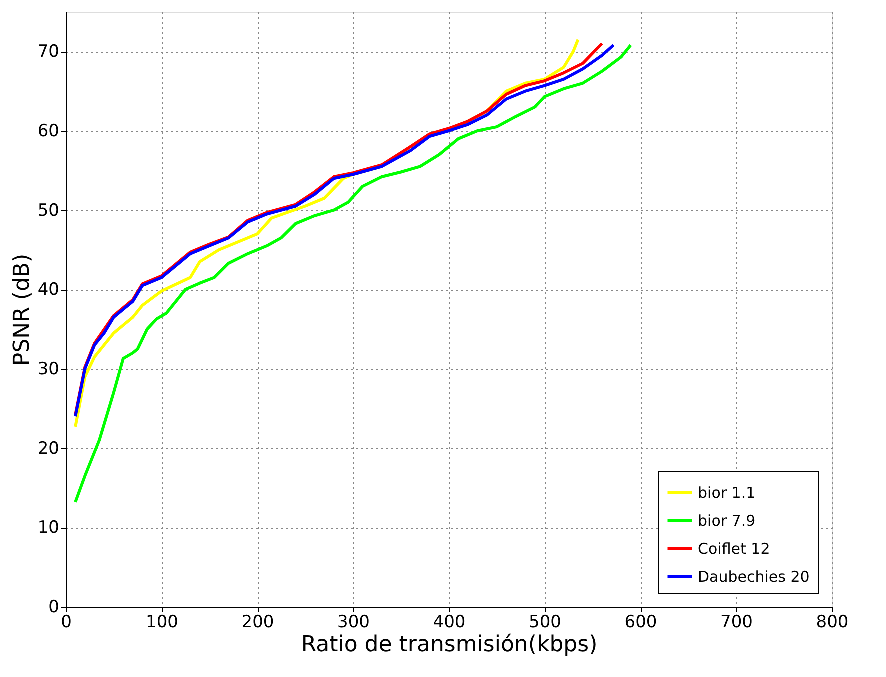 The image size is (886, 677). I want to click on x-axis-title: Ratio de transmisión(kbps), so click(449, 645).